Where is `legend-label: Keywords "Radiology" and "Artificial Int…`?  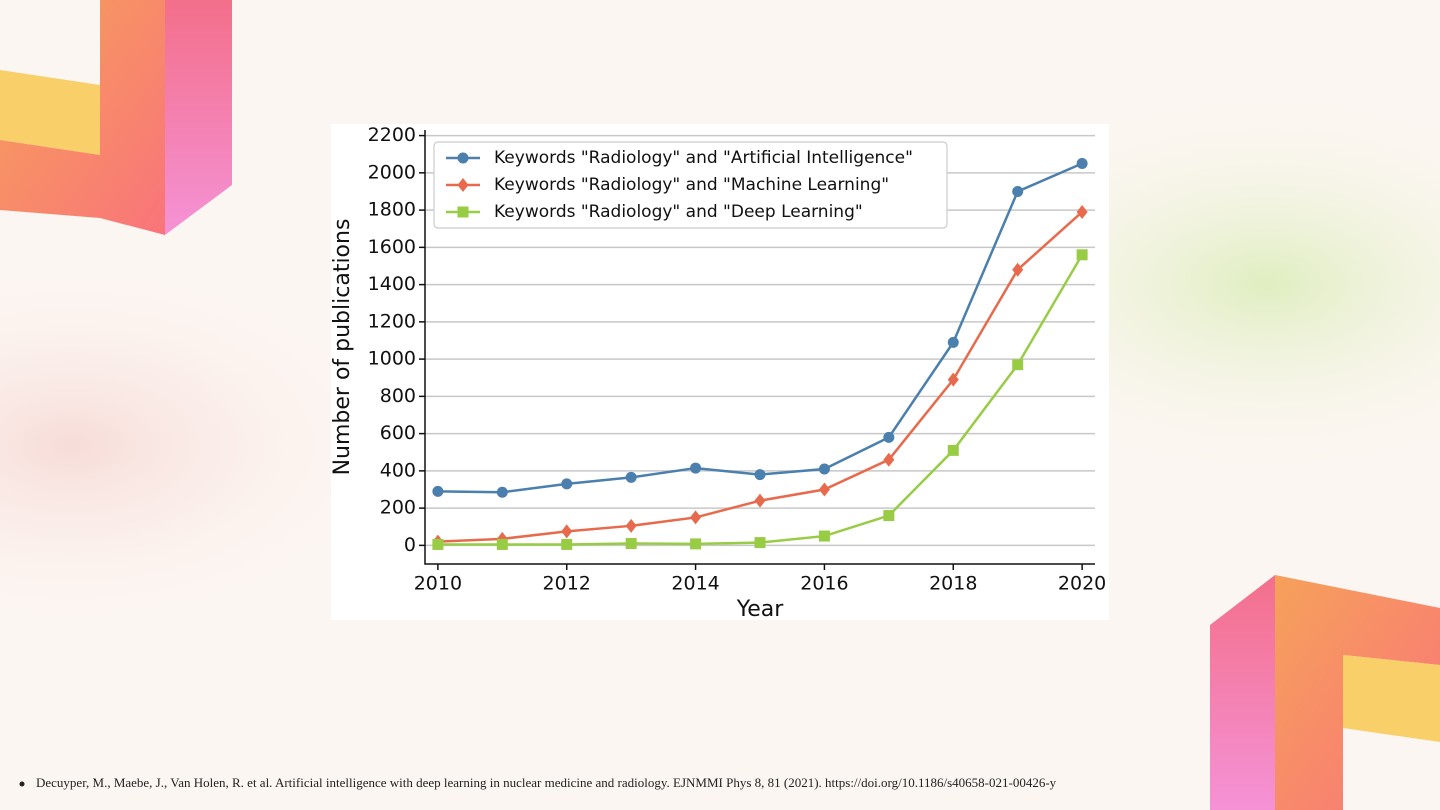
legend-label: Keywords "Radiology" and "Artificial Int… is located at coordinates (703, 158).